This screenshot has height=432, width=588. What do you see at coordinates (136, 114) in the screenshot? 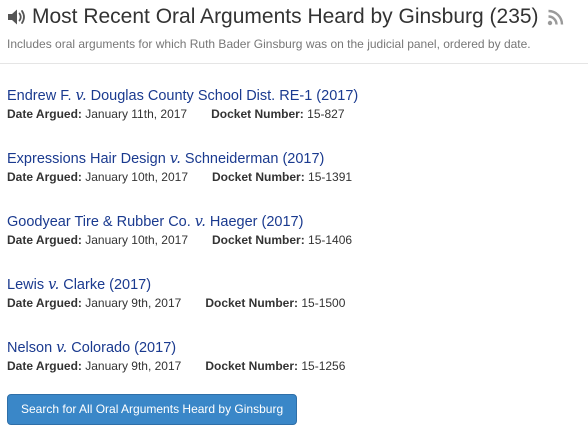
I see `date-argued-value: January 11th, 2017` at bounding box center [136, 114].